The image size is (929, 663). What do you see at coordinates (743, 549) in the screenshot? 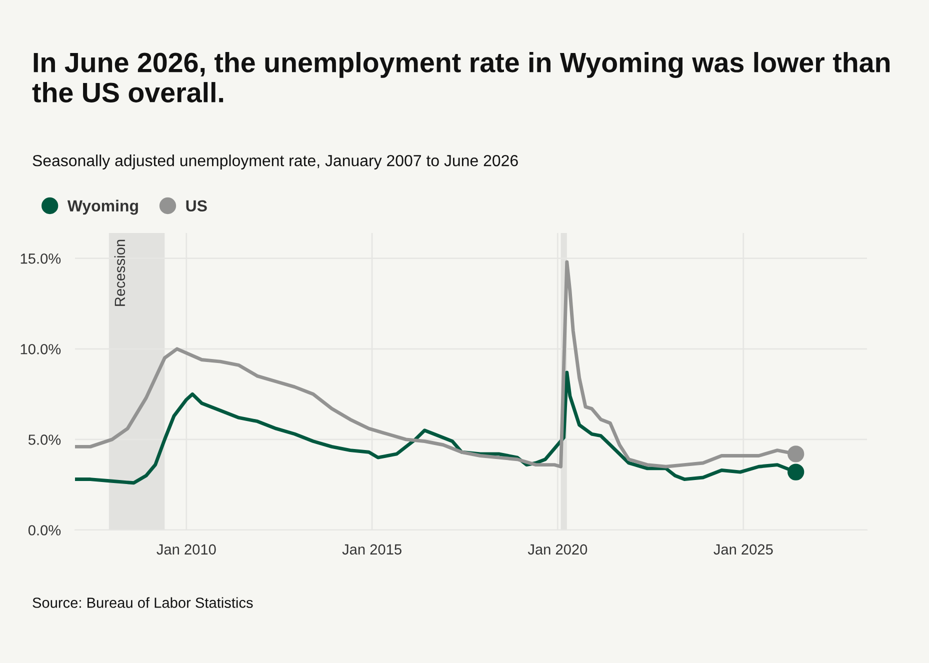
I see `x-tick-label: Jan 2025` at bounding box center [743, 549].